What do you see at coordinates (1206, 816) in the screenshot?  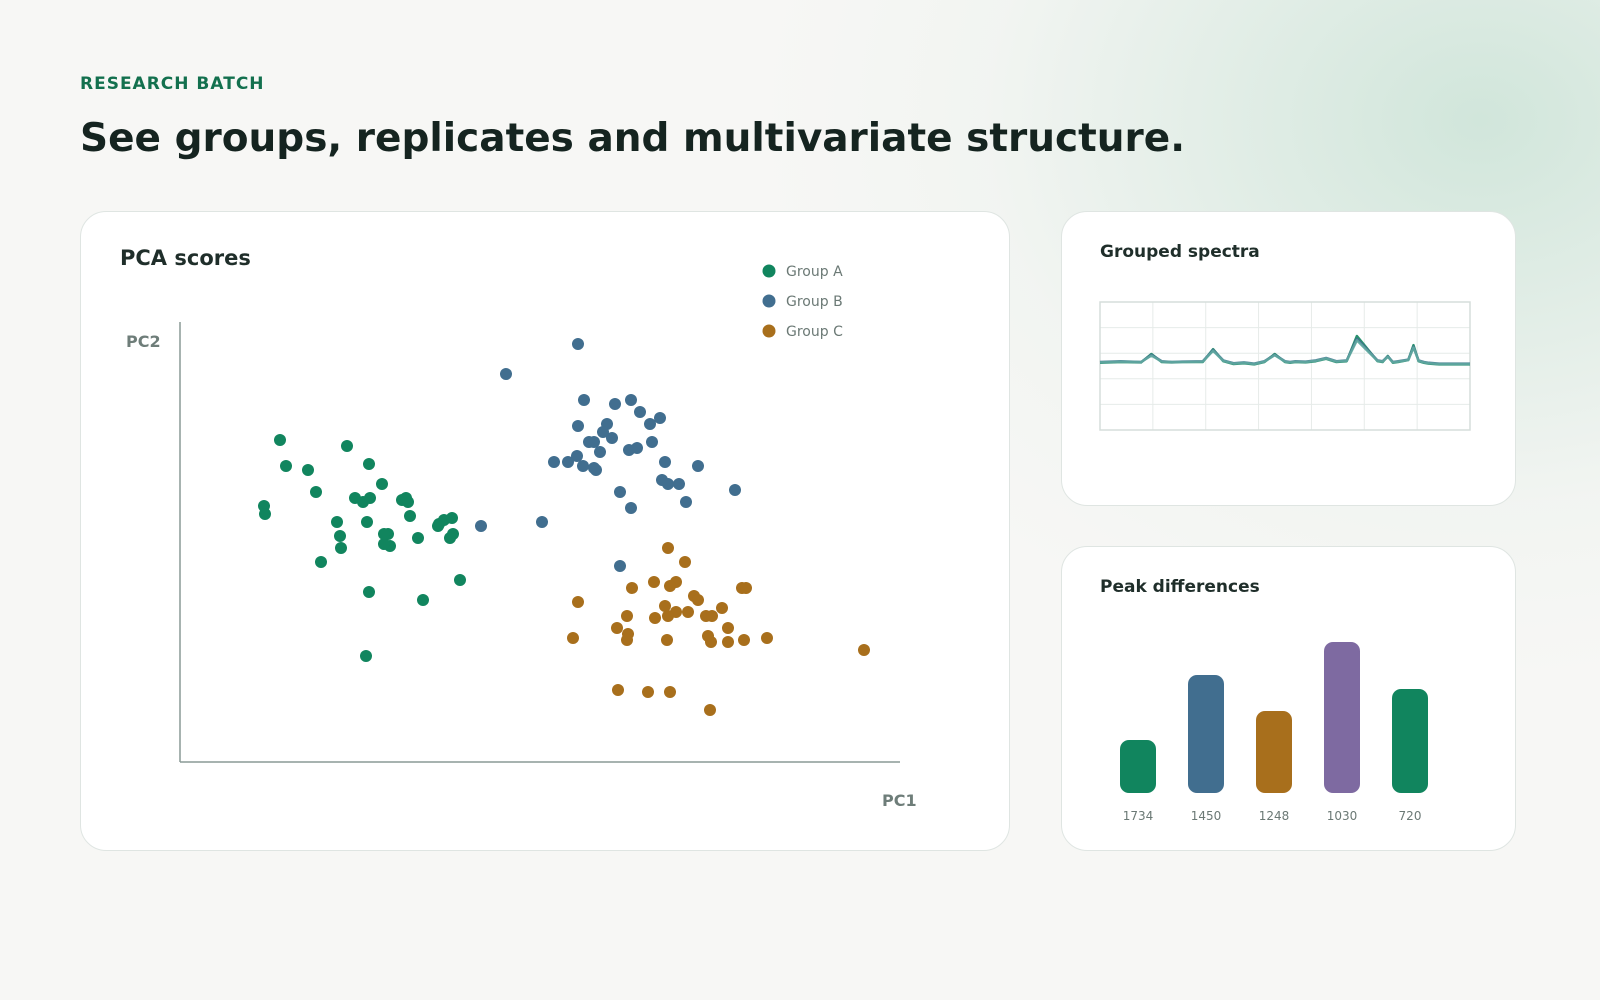 I see `peak-label-1450: 1450` at bounding box center [1206, 816].